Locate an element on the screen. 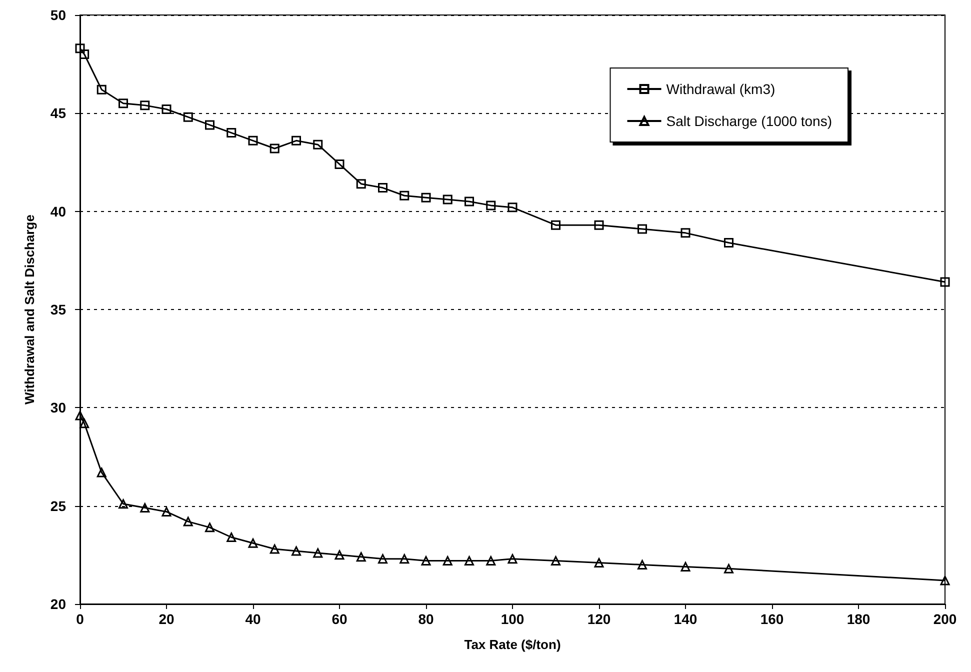 The image size is (971, 672). x-tick-label: 200 is located at coordinates (945, 619).